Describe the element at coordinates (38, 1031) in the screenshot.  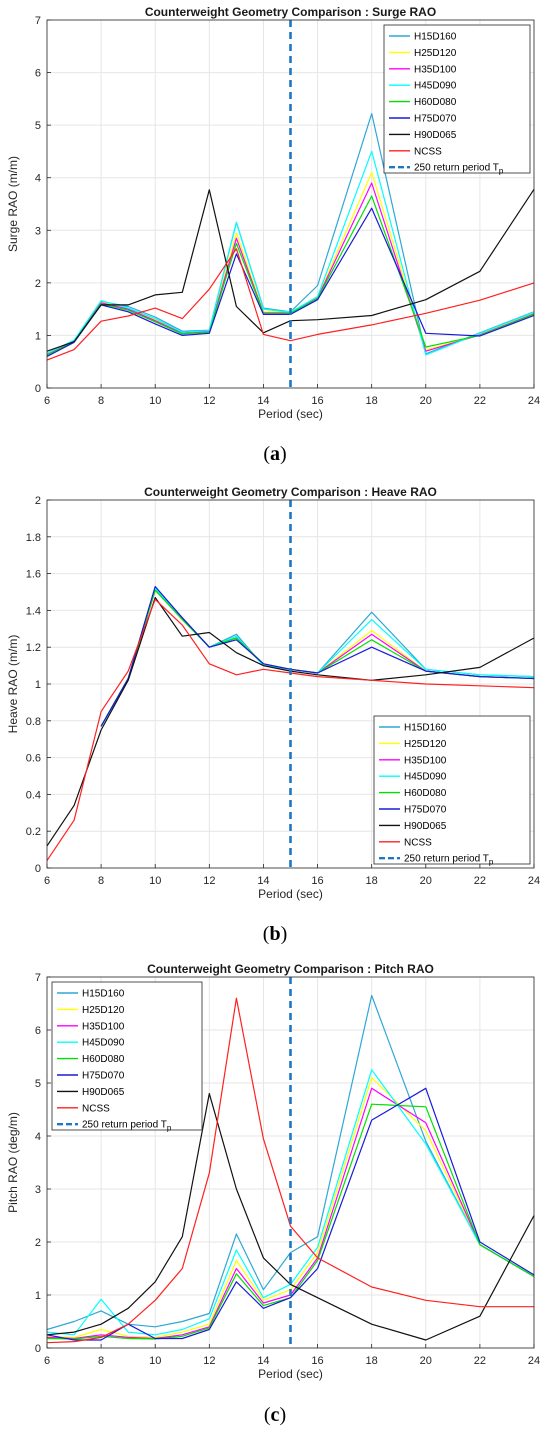
I see `y-tick-label: 6` at that location.